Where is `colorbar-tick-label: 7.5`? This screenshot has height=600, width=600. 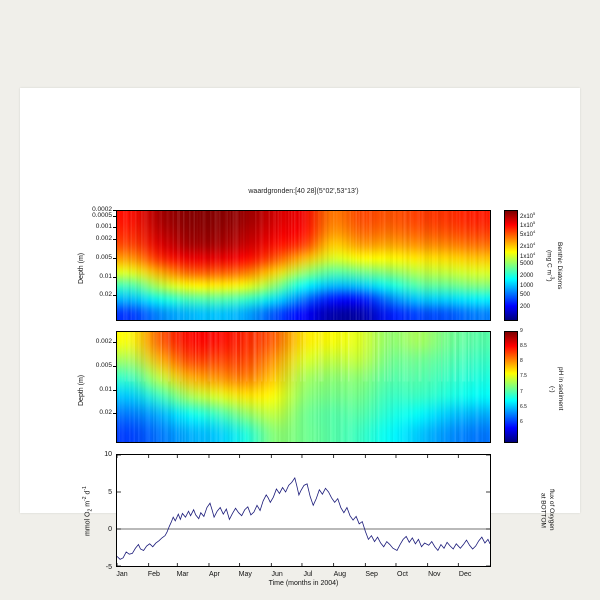 colorbar-tick-label: 7.5 is located at coordinates (523, 376).